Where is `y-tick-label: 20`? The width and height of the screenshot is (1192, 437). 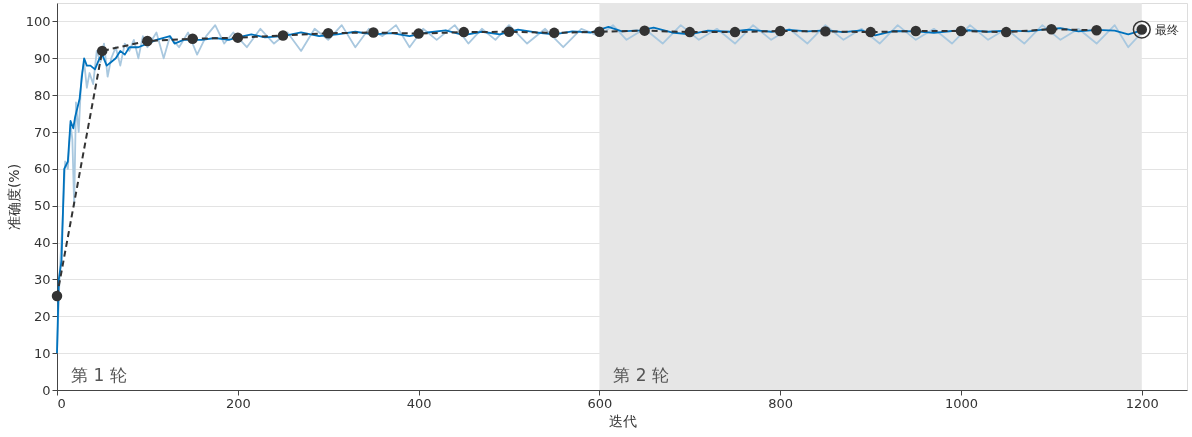 y-tick-label: 20 is located at coordinates (42, 316).